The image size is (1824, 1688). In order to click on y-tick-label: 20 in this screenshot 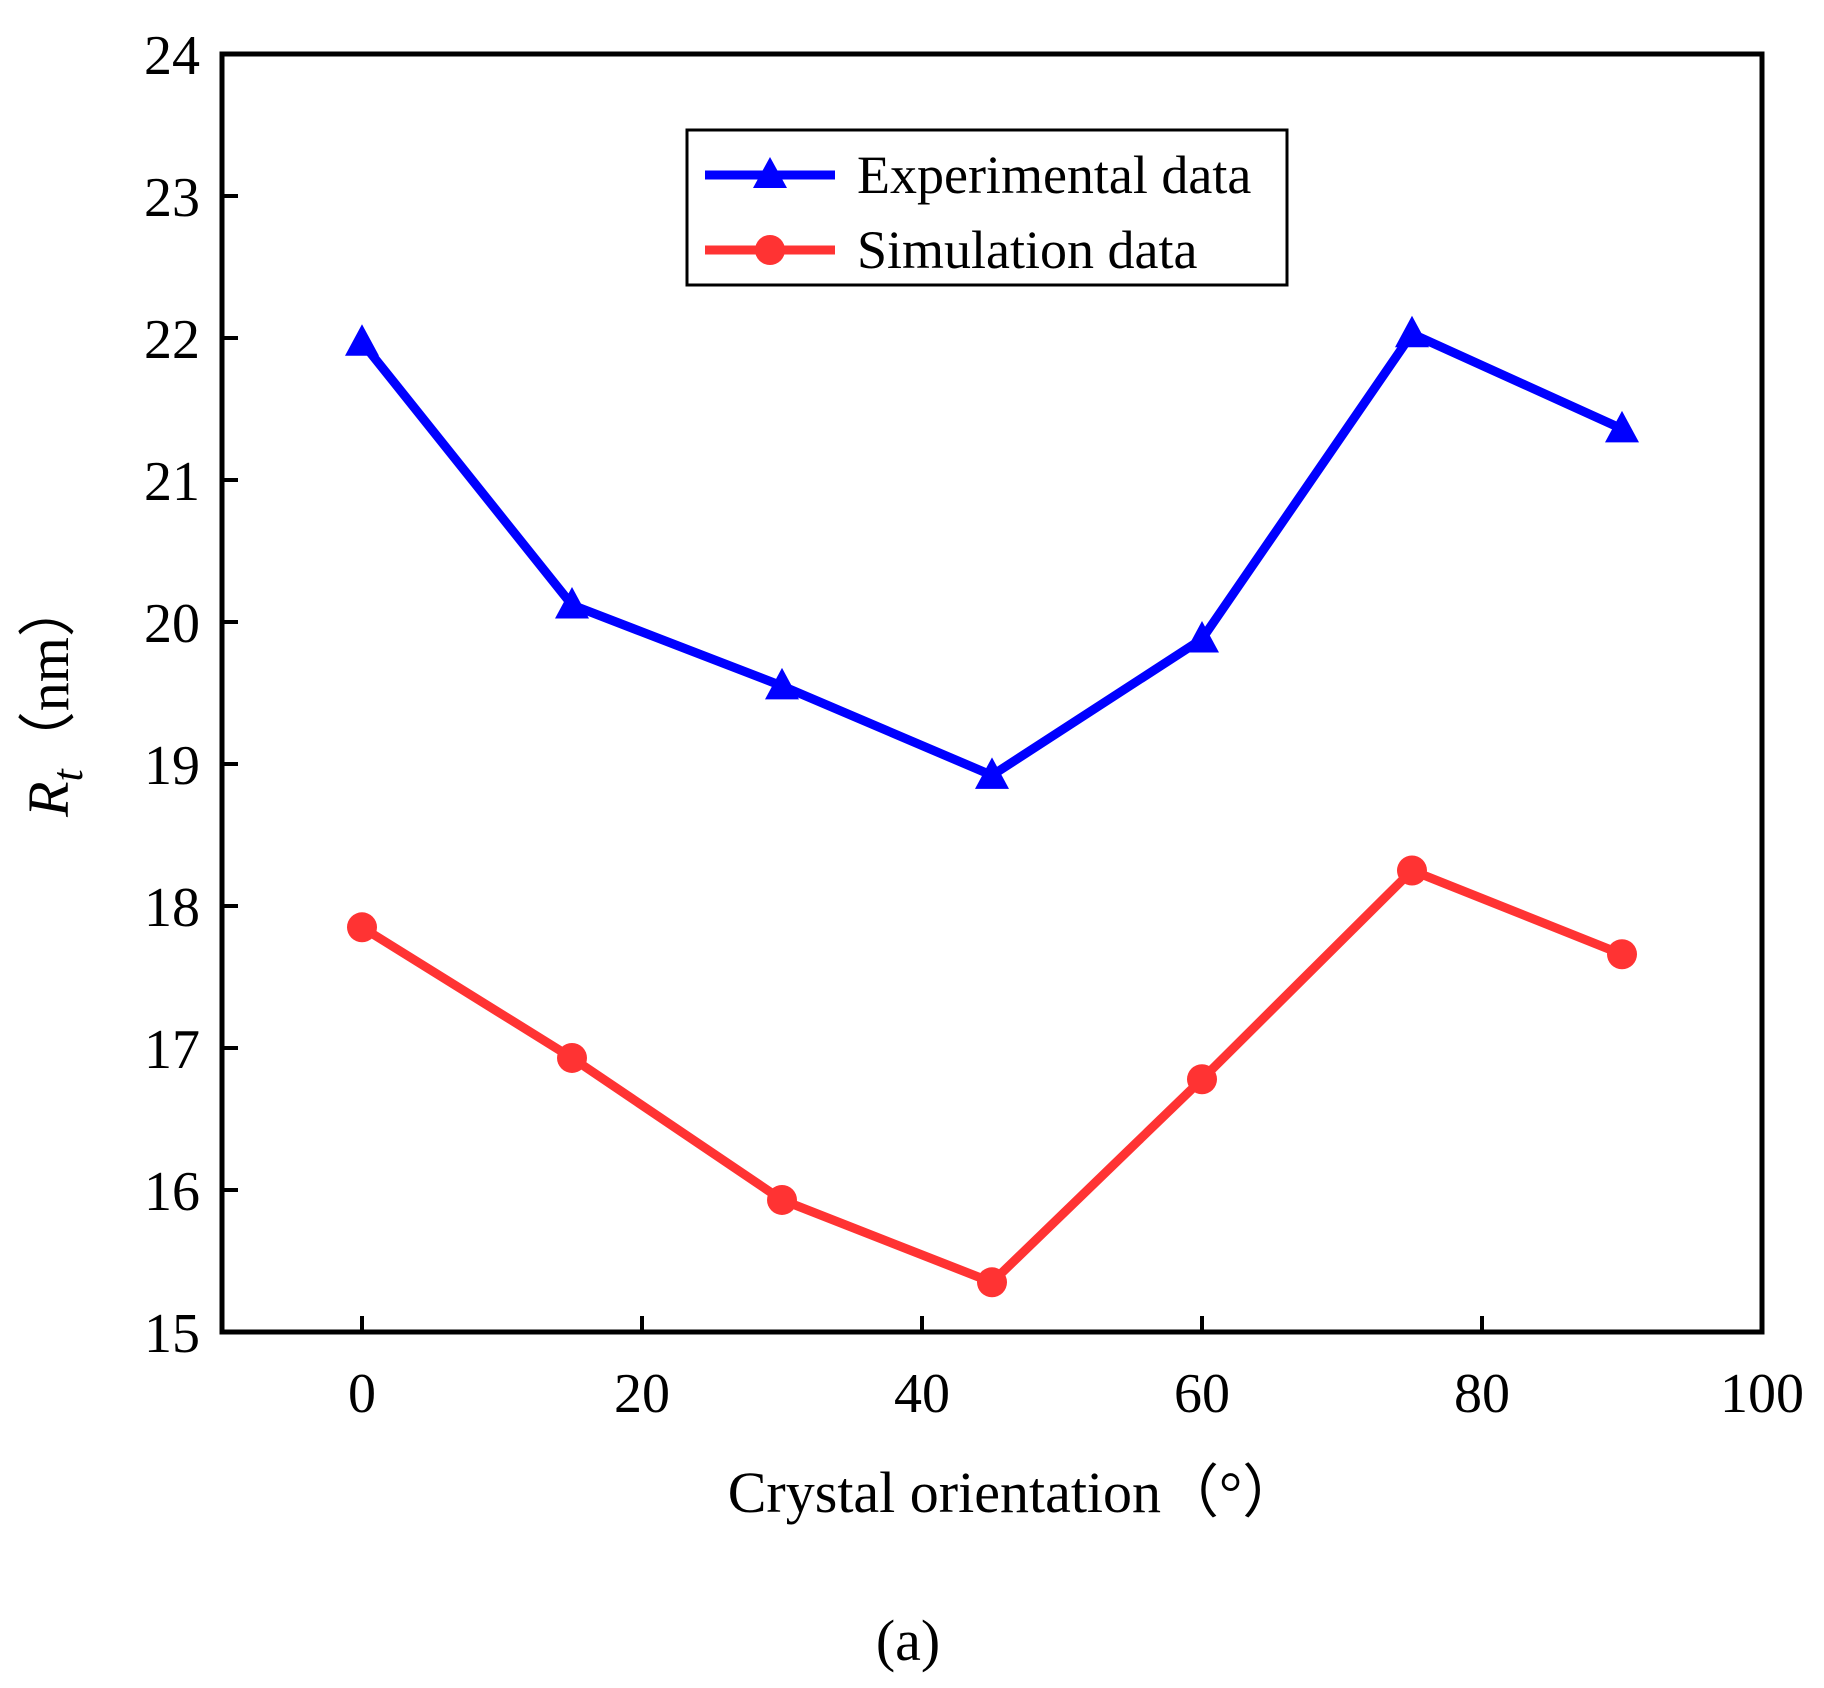, I will do `click(172, 624)`.